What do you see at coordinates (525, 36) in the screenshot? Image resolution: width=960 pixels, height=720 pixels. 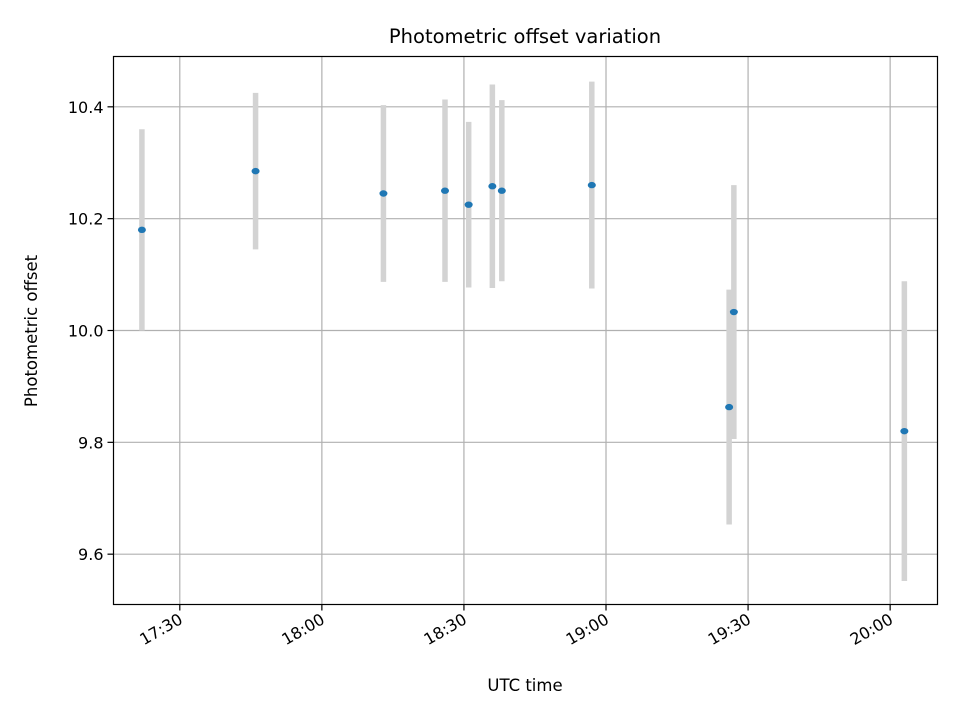 I see `chart-title: Photometric offset variation` at bounding box center [525, 36].